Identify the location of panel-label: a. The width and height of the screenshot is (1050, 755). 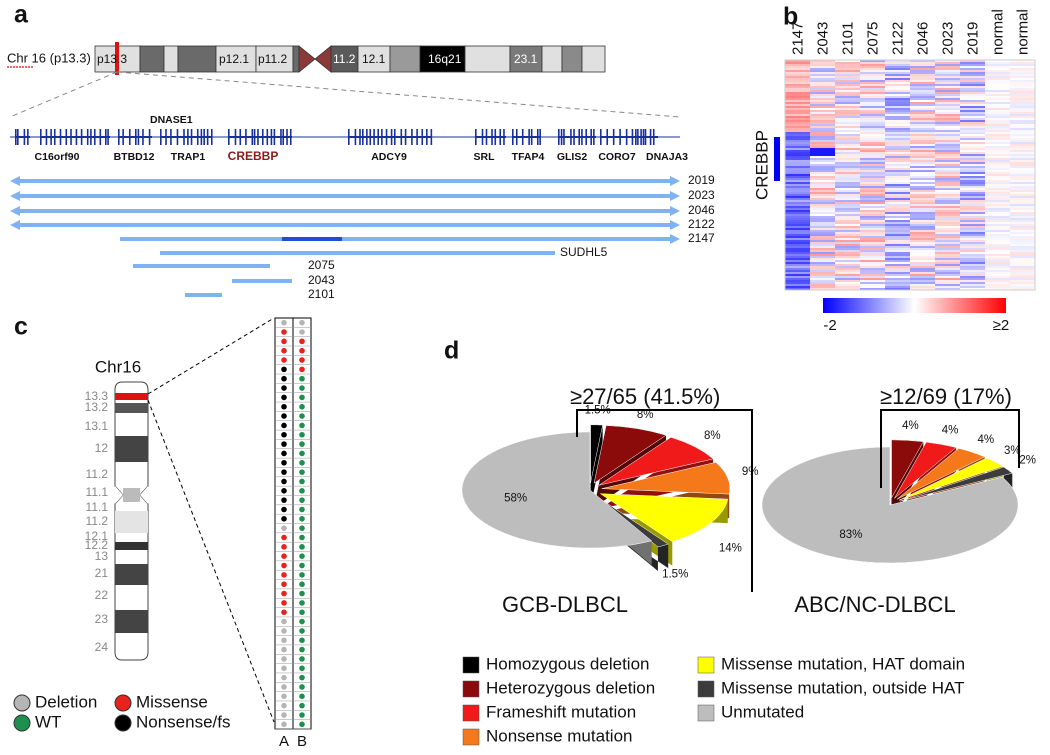
(21, 15).